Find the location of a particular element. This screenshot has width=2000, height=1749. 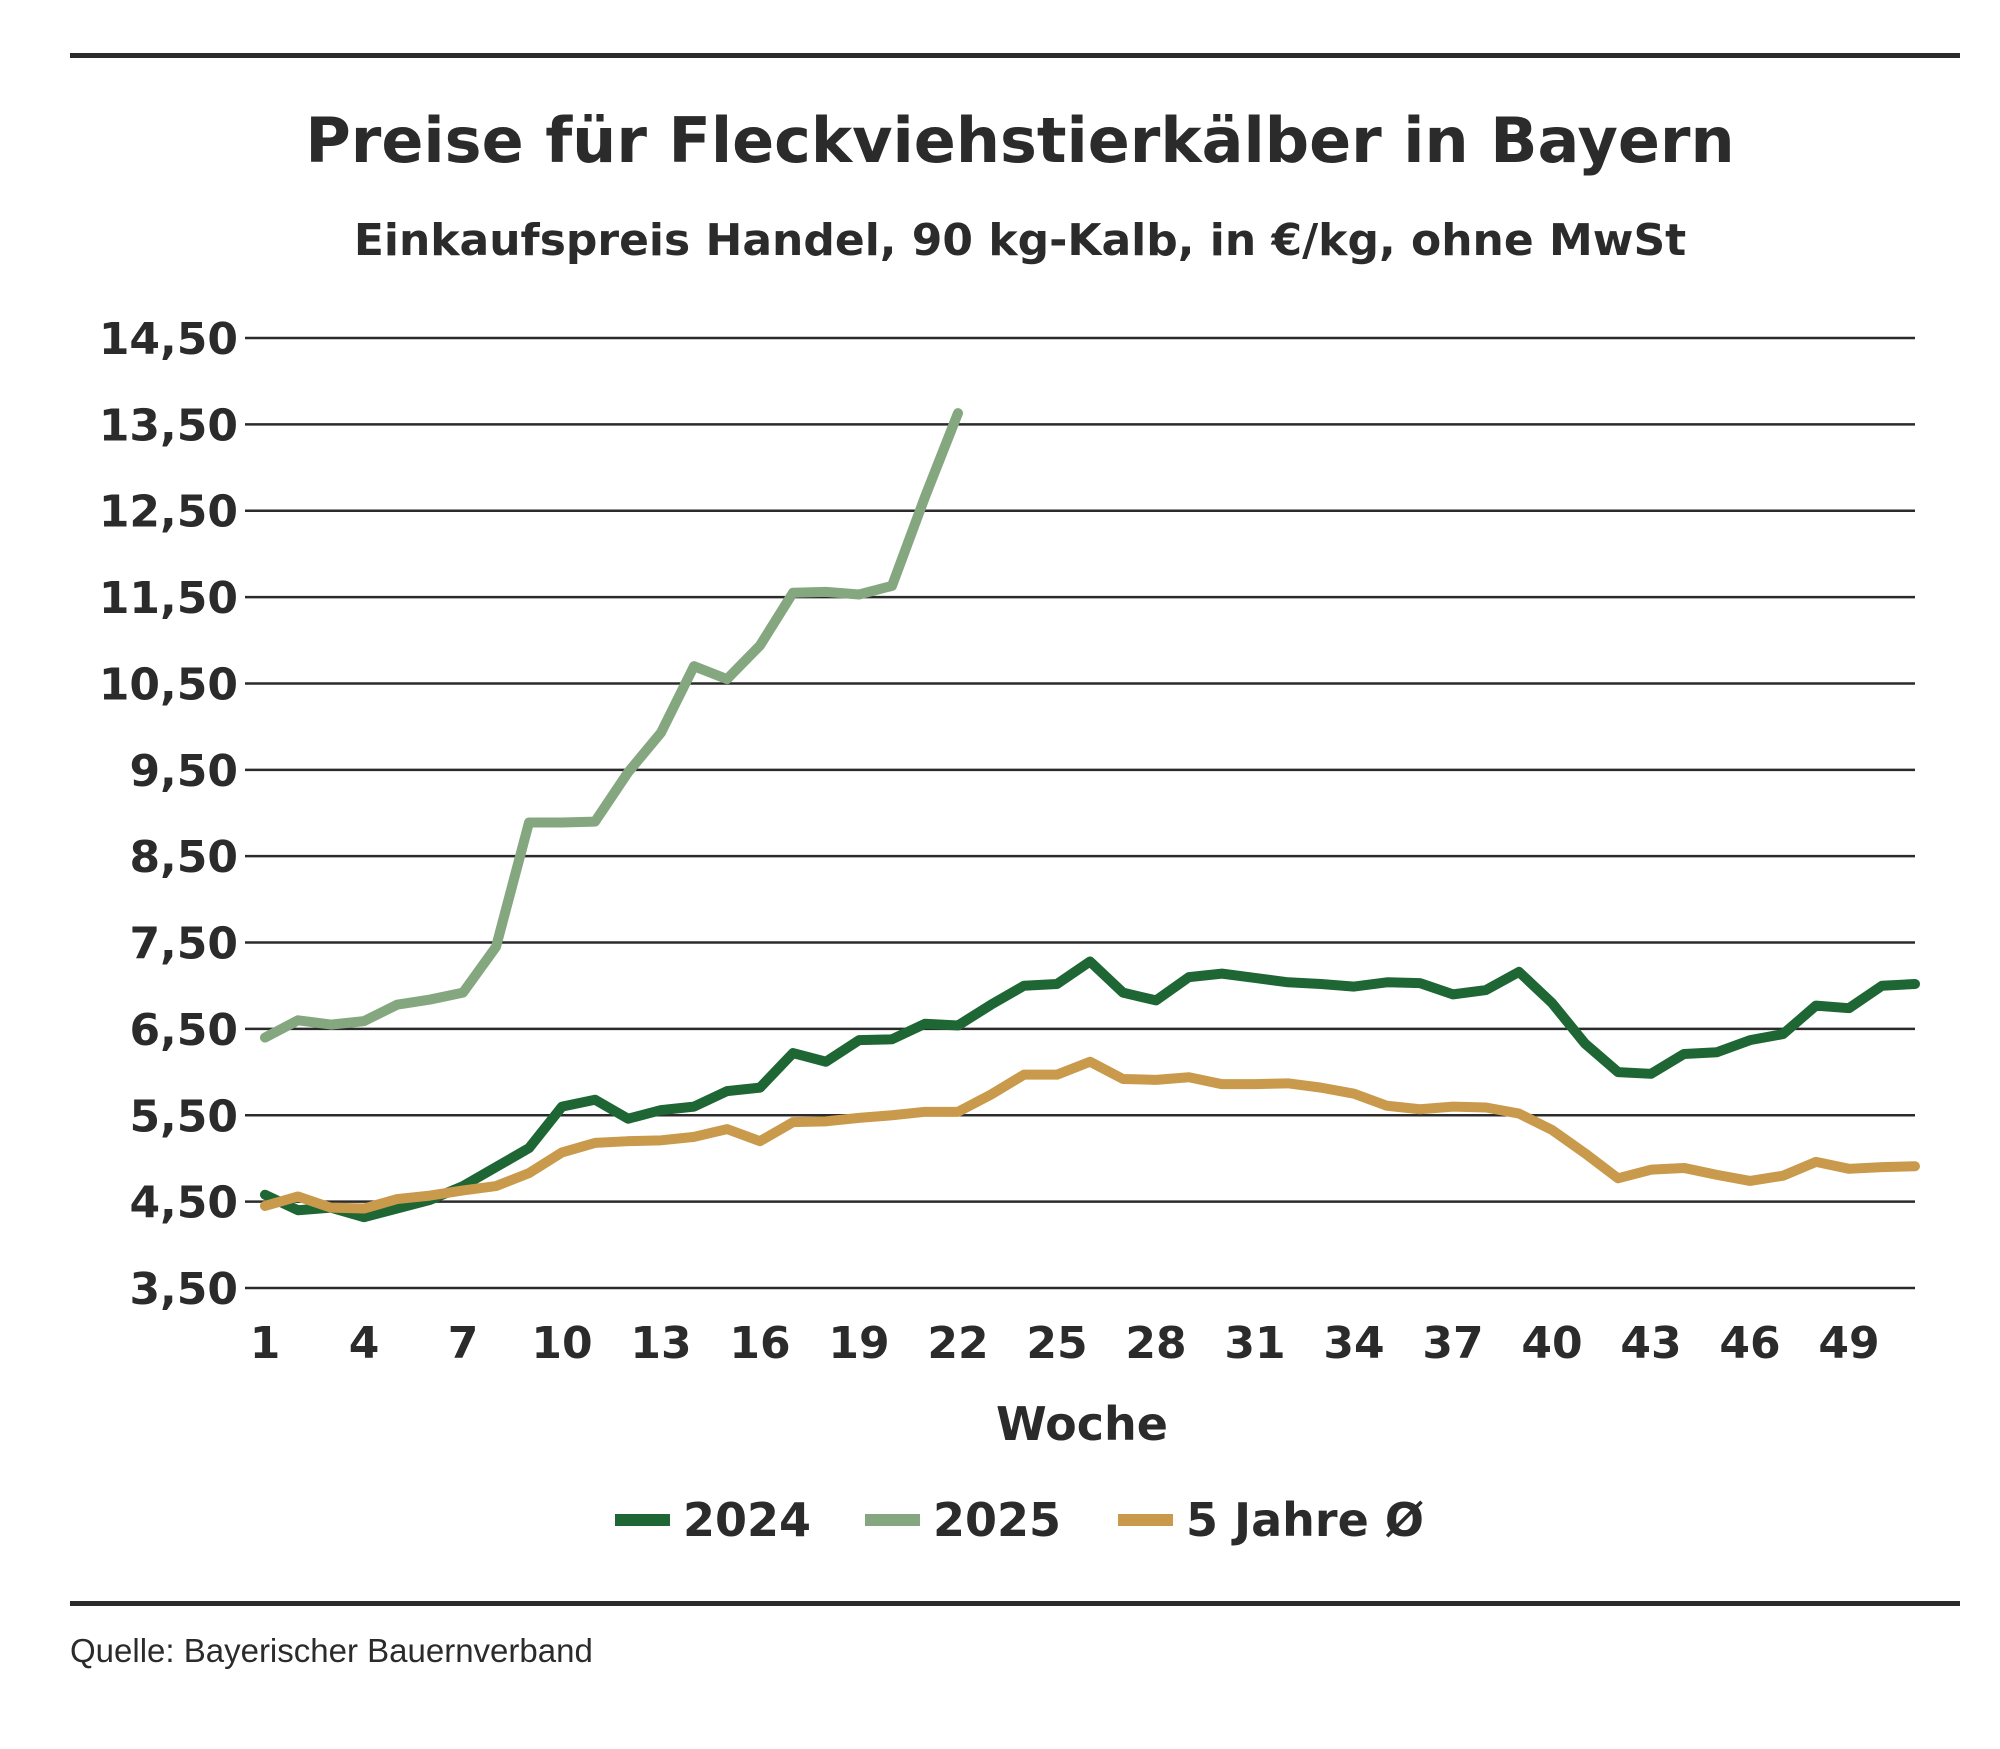

y-tick-label: 7,50 is located at coordinates (183, 944).